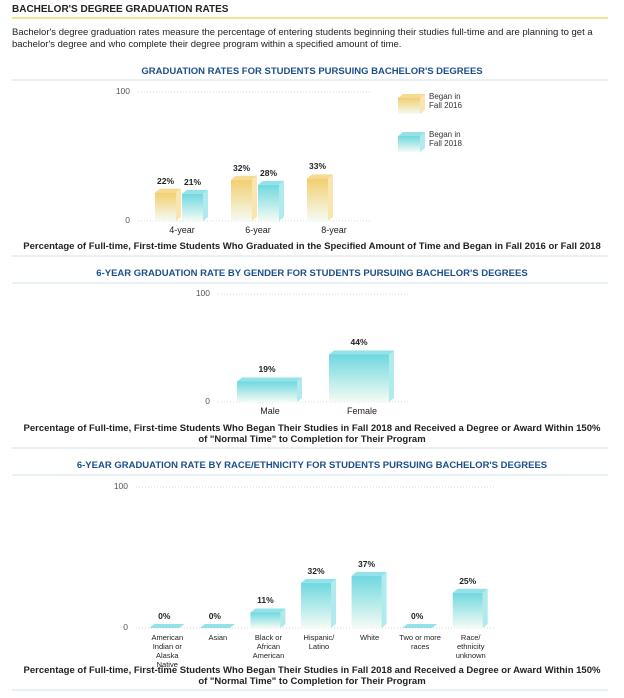 This screenshot has width=624, height=698. I want to click on x-tick-label: Two or more races, so click(420, 642).